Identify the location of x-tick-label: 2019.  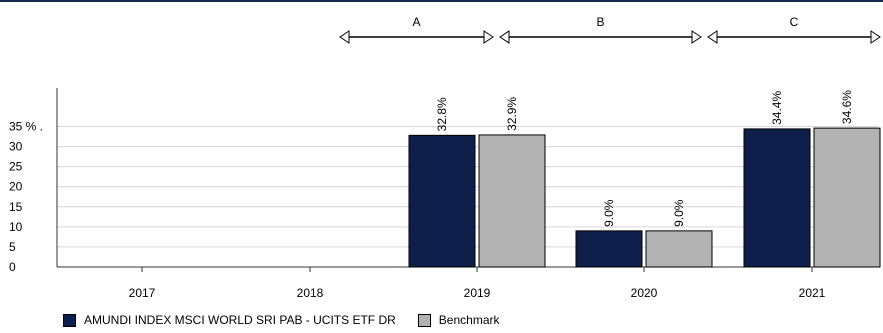
(477, 293).